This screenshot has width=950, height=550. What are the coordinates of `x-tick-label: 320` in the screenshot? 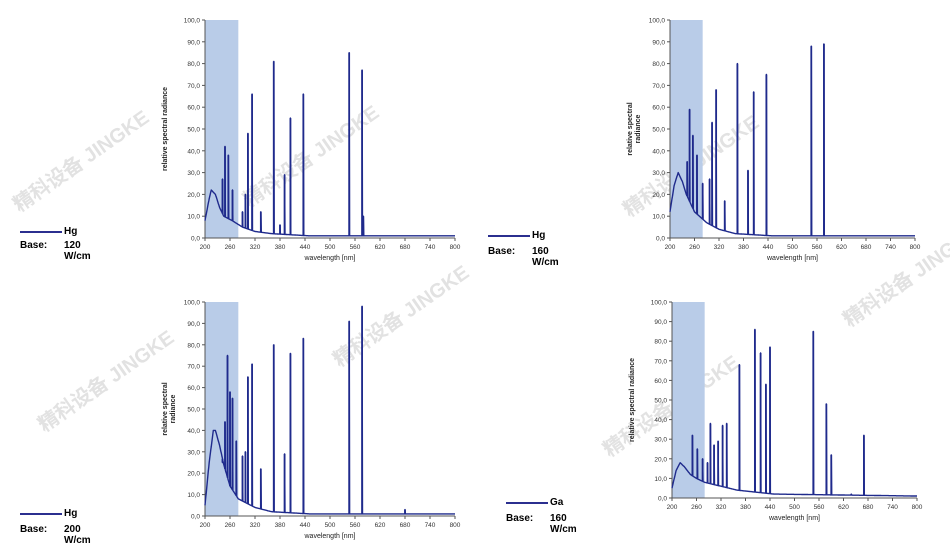 It's located at (719, 247).